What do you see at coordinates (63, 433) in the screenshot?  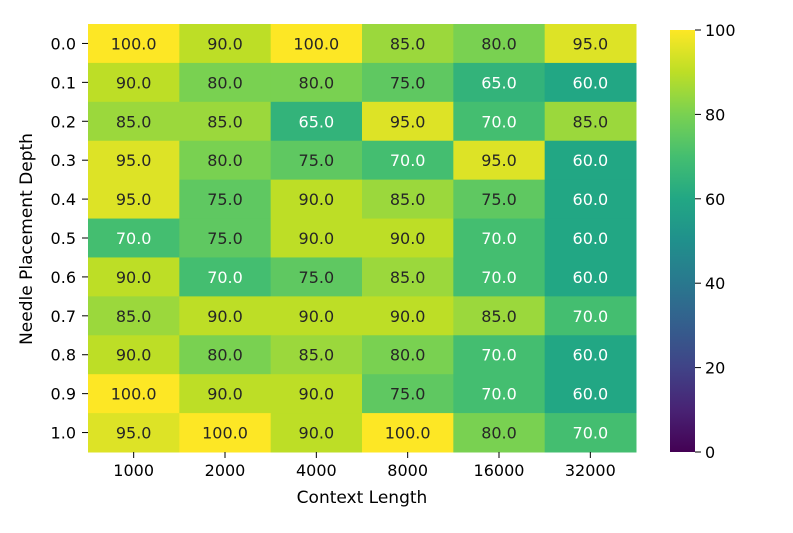 I see `y-tick-label: 1.0` at bounding box center [63, 433].